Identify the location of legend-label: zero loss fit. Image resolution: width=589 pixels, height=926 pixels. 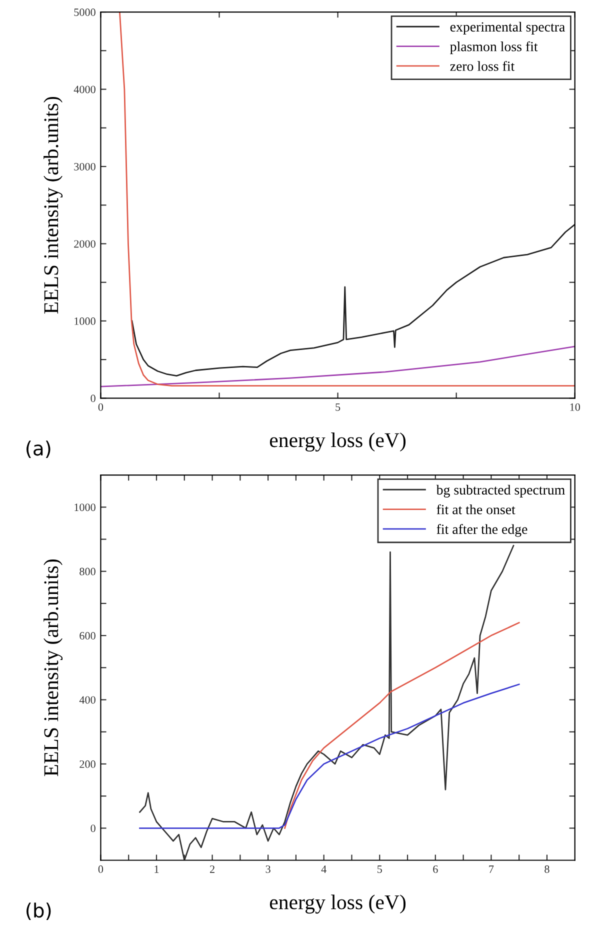
(482, 66).